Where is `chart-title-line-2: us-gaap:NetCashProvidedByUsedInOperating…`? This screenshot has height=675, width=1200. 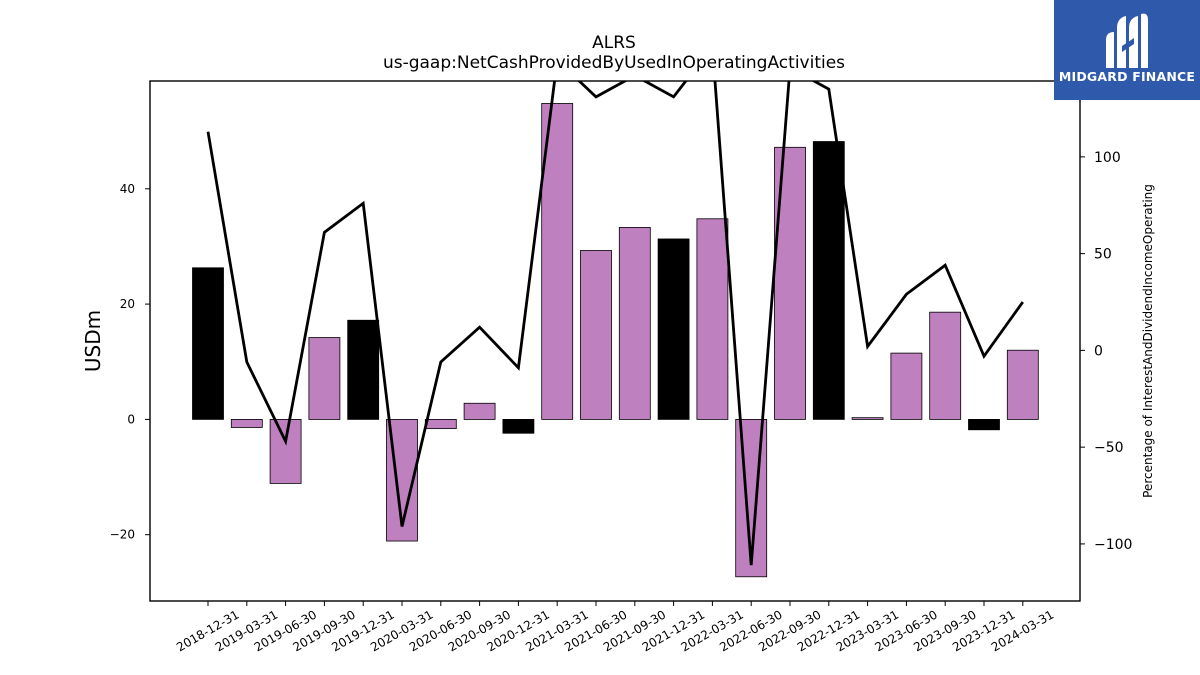 chart-title-line-2: us-gaap:NetCashProvidedByUsedInOperating… is located at coordinates (614, 63).